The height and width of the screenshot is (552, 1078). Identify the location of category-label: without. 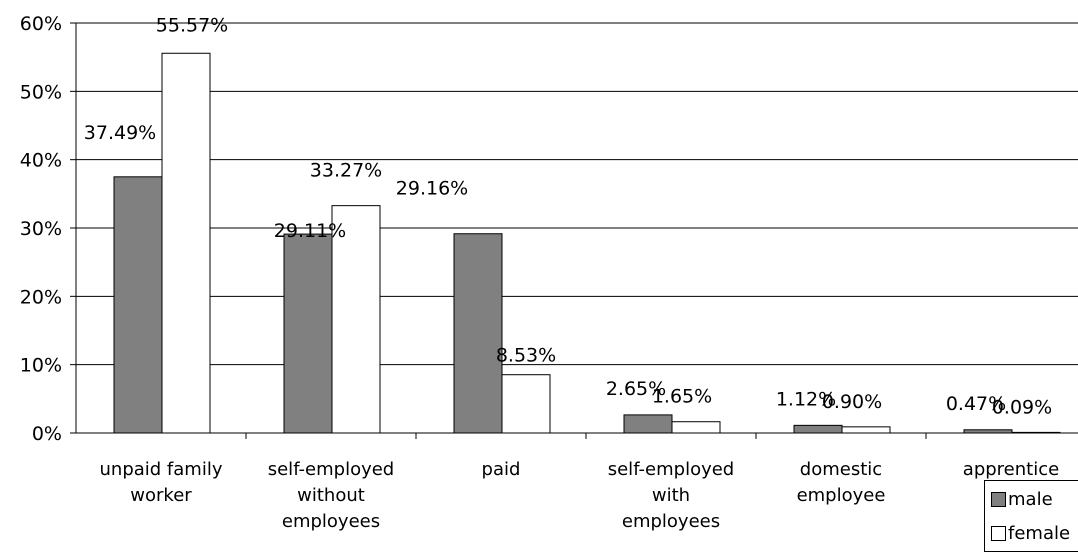
(331, 495).